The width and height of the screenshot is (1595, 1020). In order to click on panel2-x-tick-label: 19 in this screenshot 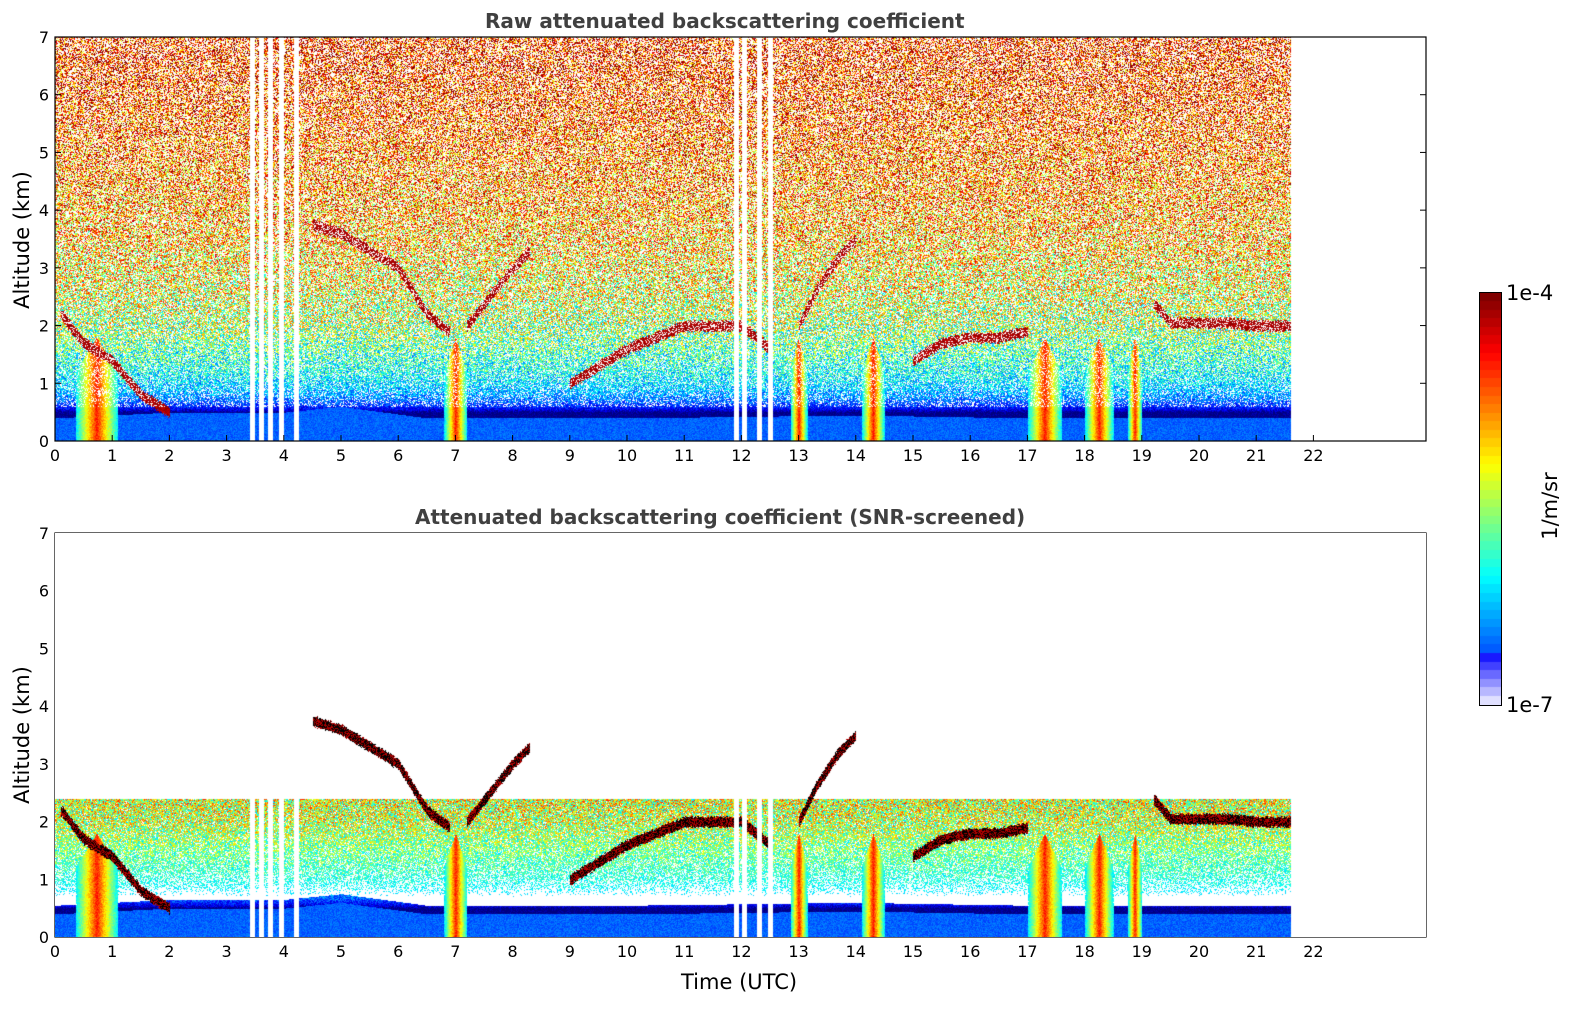, I will do `click(1142, 951)`.